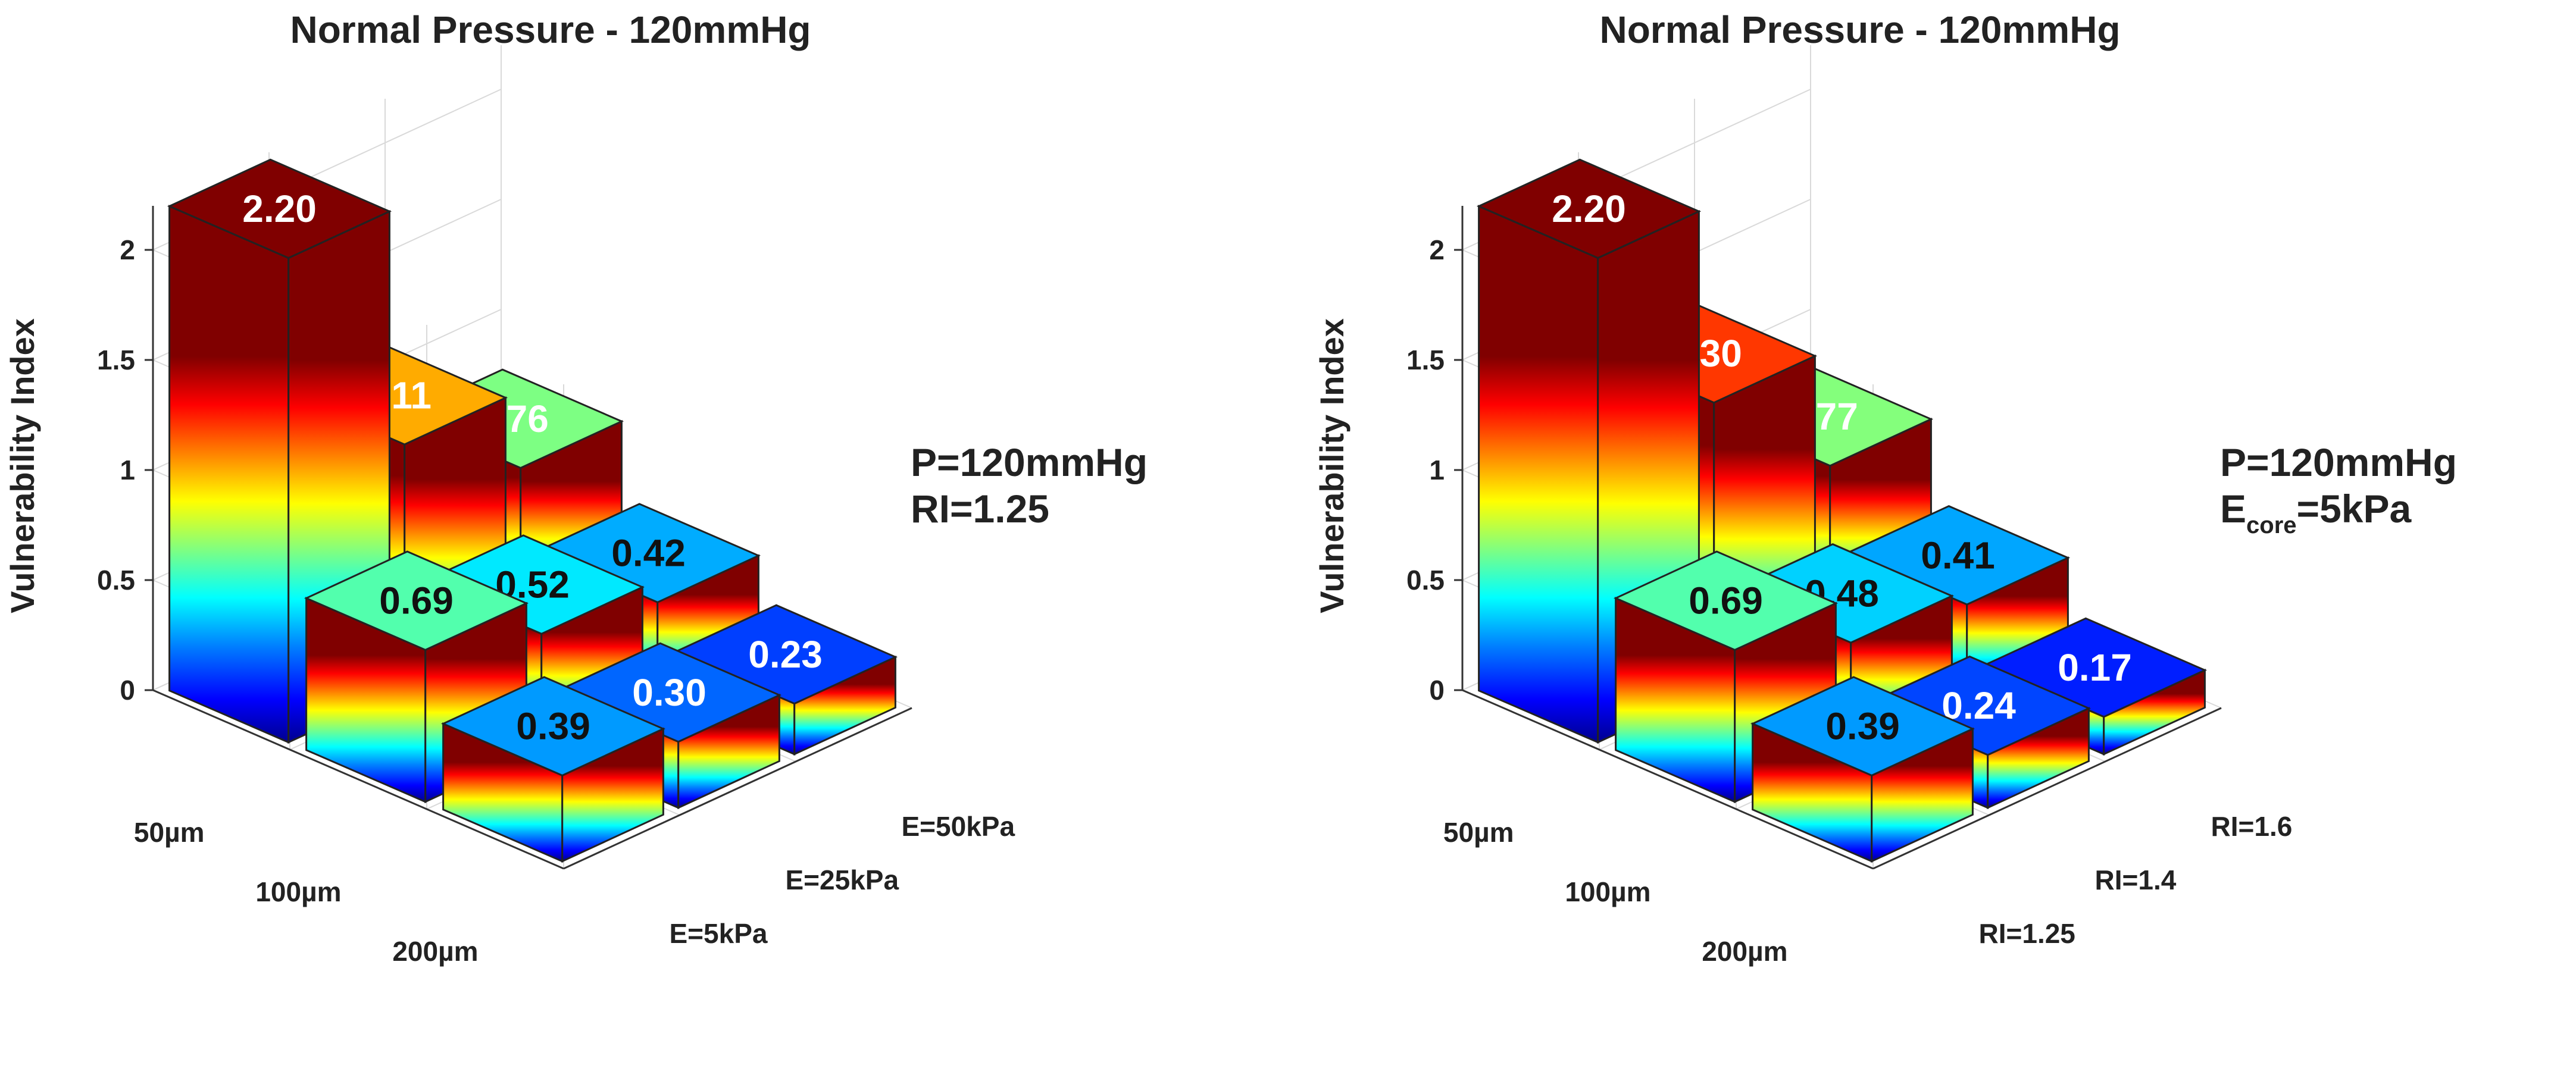 The width and height of the screenshot is (2576, 1084). What do you see at coordinates (980, 509) in the screenshot?
I see `annotation-line: RI=1.25` at bounding box center [980, 509].